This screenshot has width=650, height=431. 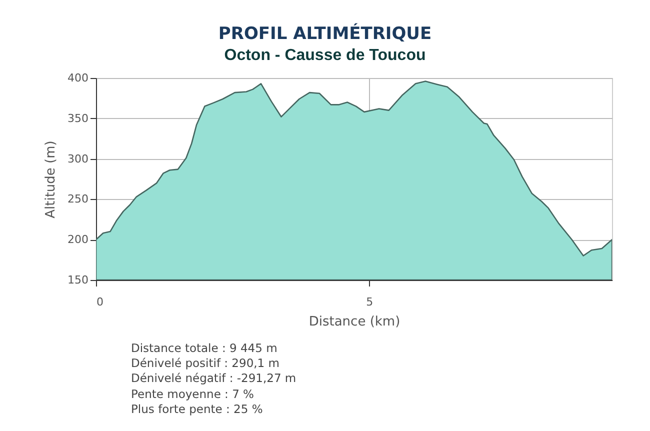 I want to click on y-tick-label: 200, so click(x=78, y=239).